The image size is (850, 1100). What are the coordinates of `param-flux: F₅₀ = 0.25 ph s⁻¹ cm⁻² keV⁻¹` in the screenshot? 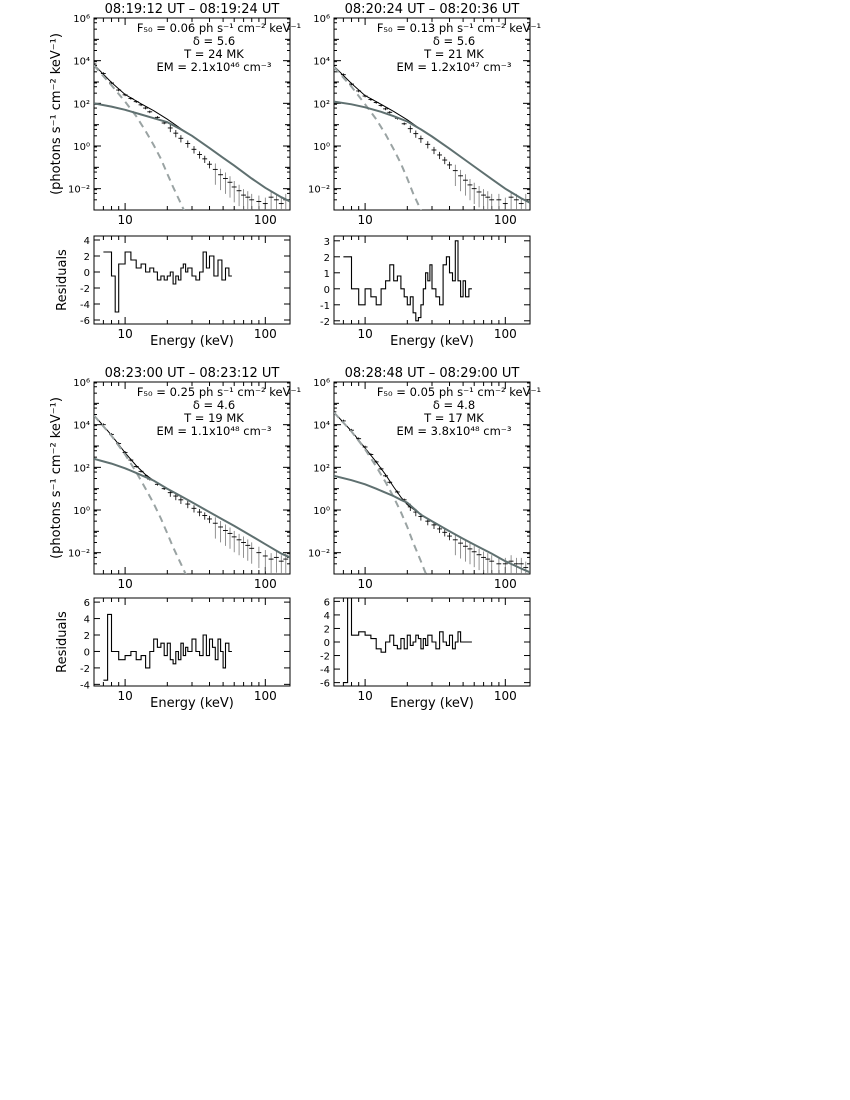 It's located at (219, 392).